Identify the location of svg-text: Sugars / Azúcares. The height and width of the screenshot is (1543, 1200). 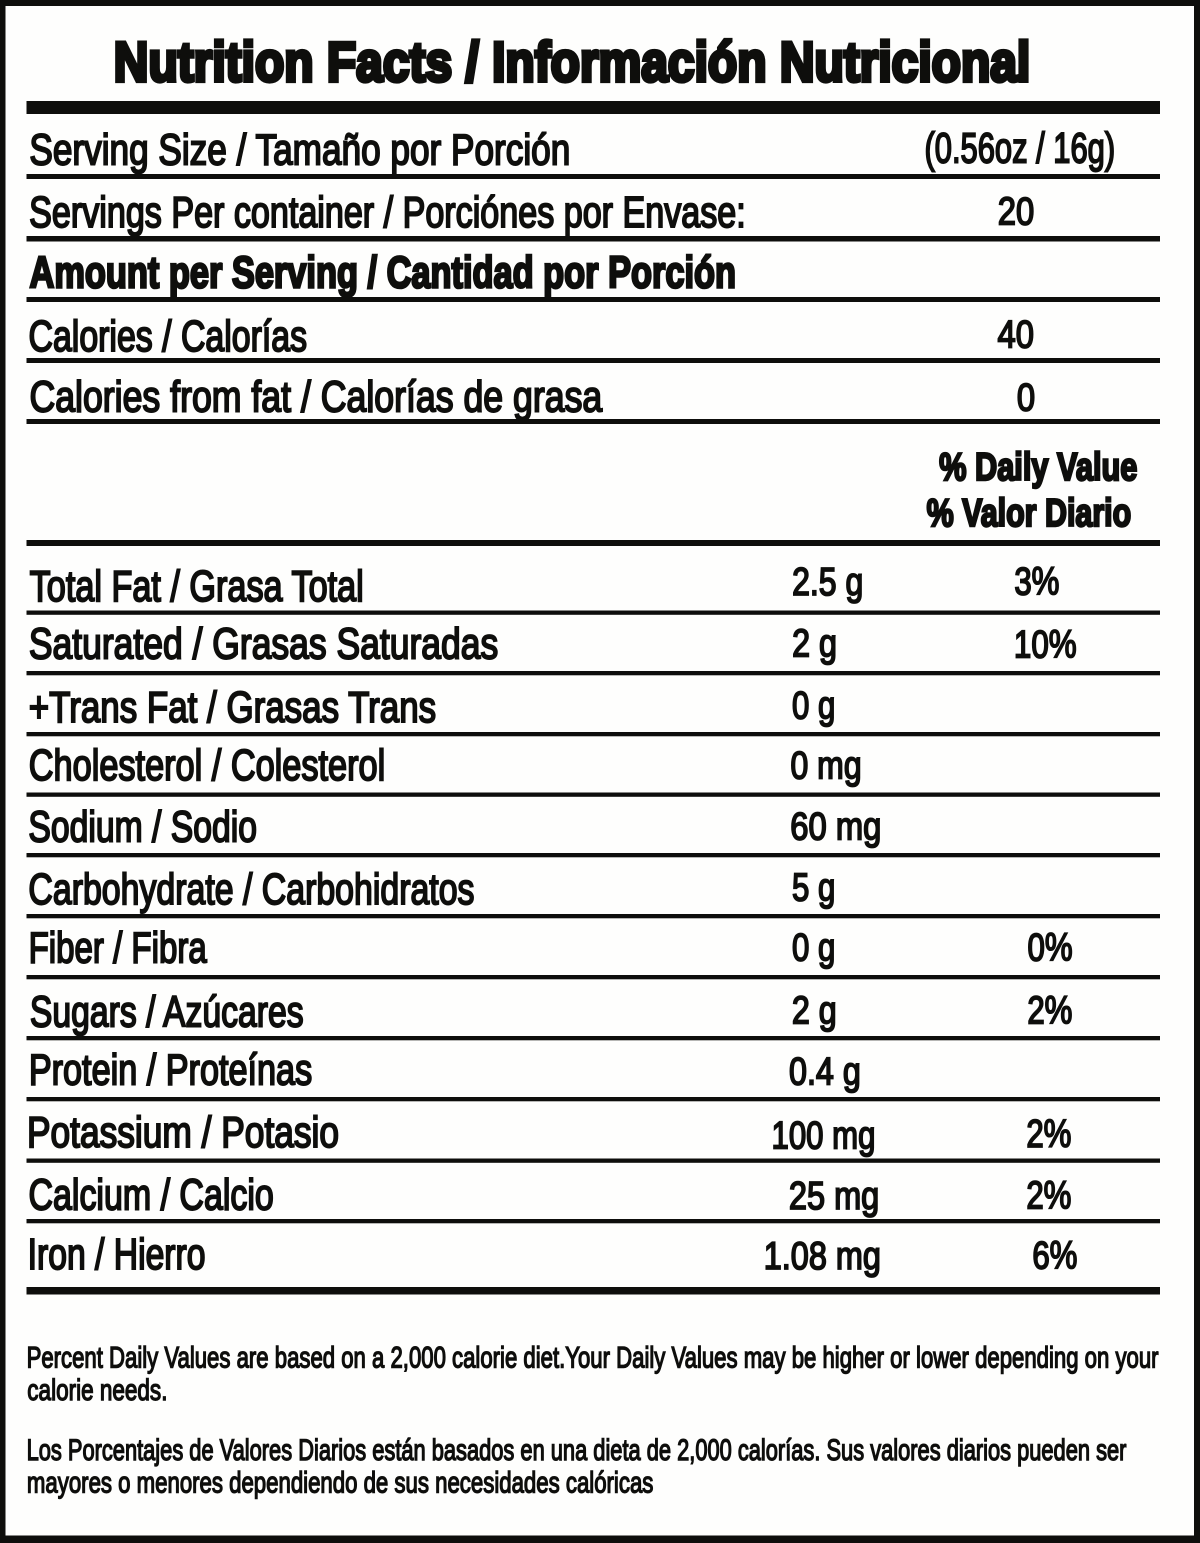
(167, 1012).